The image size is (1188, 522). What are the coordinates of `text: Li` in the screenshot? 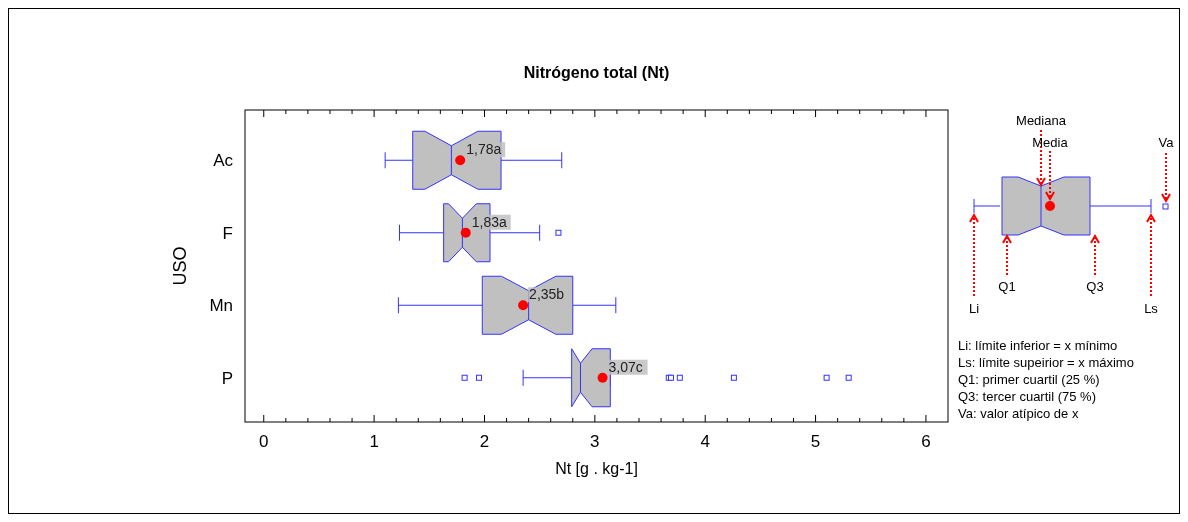 It's located at (974, 308).